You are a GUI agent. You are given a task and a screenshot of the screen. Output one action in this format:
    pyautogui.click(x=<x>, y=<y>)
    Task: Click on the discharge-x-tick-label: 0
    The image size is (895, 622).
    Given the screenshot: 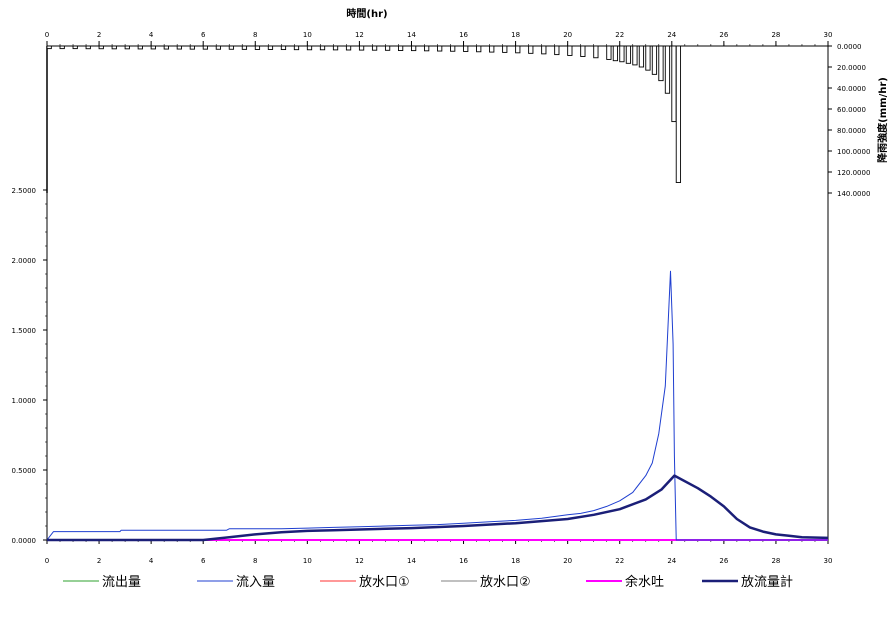 What is the action you would take?
    pyautogui.click(x=47, y=561)
    